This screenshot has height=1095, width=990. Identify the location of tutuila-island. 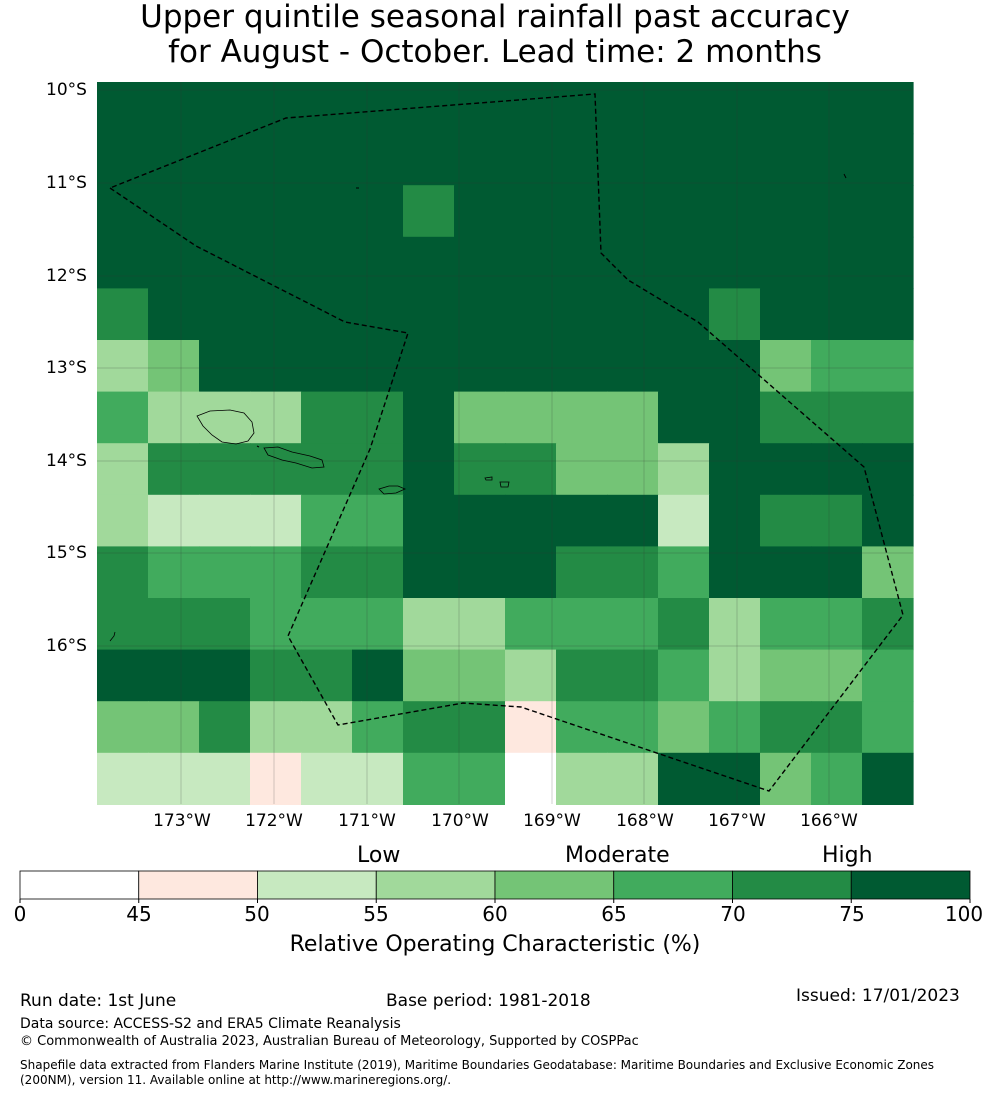
(392, 490).